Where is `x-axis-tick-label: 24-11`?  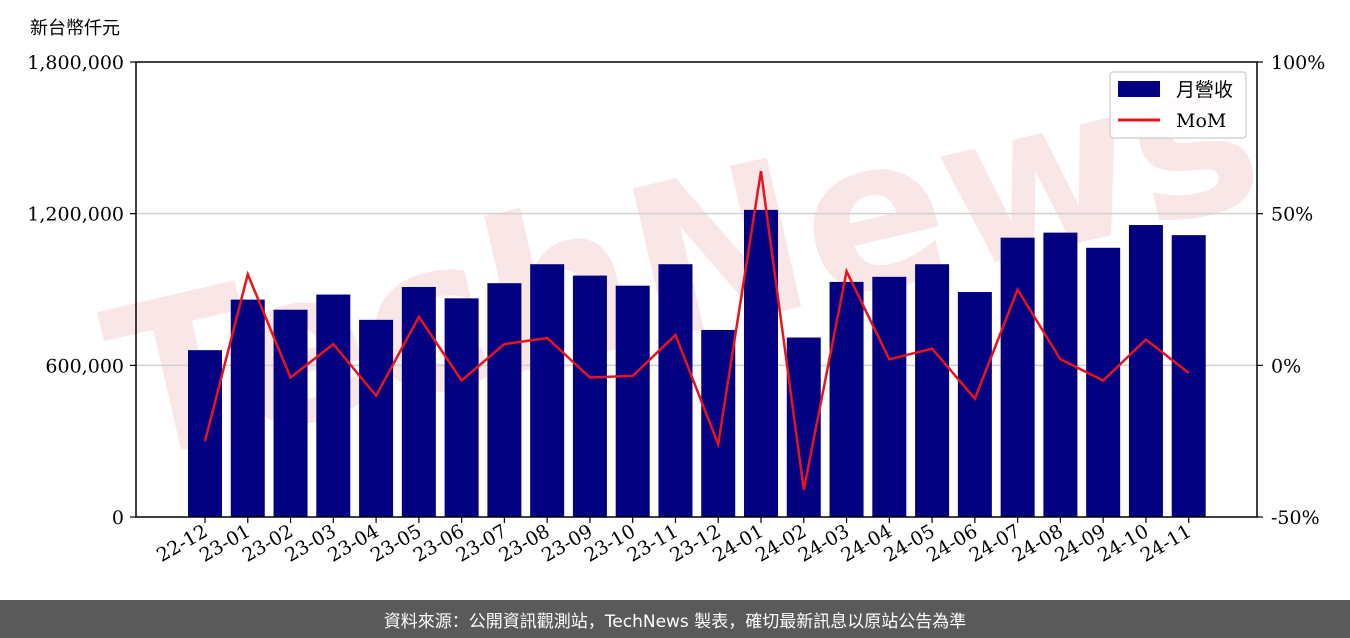 x-axis-tick-label: 24-11 is located at coordinates (1166, 543).